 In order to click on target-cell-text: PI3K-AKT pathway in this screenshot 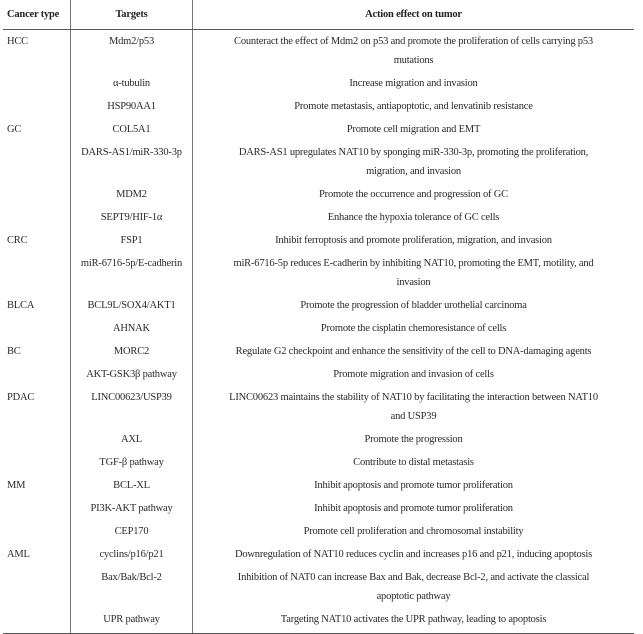, I will do `click(131, 508)`.